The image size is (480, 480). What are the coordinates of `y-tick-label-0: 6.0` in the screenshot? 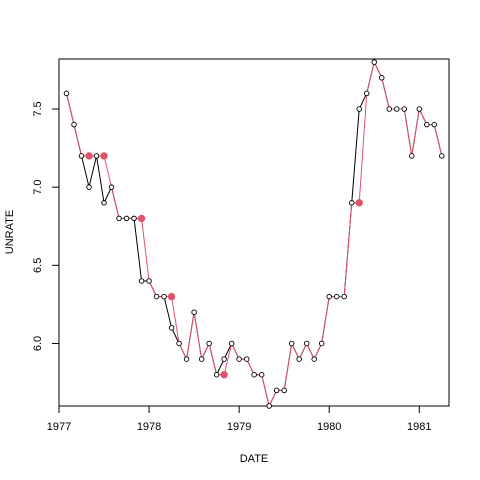 It's located at (38, 343).